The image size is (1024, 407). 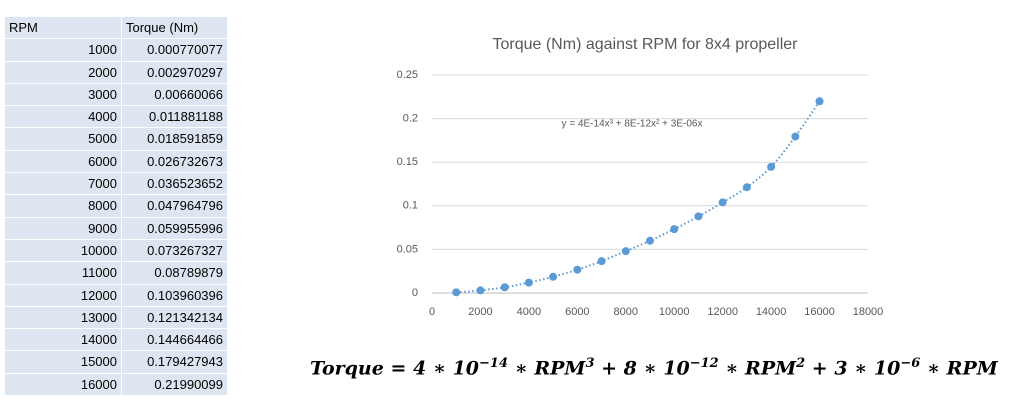 I want to click on table-cell: 16000, so click(x=63, y=385).